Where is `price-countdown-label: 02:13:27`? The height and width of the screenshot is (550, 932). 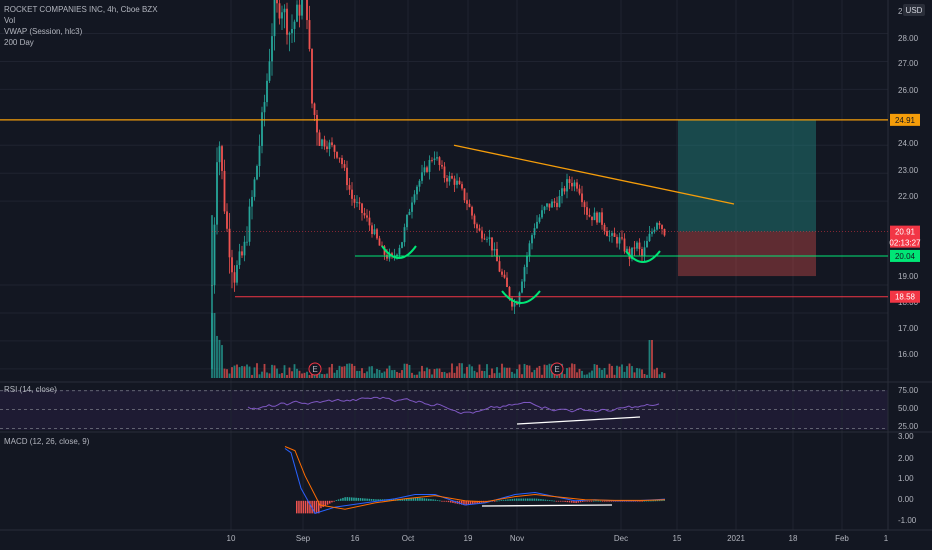
price-countdown-label: 02:13:27 is located at coordinates (905, 243).